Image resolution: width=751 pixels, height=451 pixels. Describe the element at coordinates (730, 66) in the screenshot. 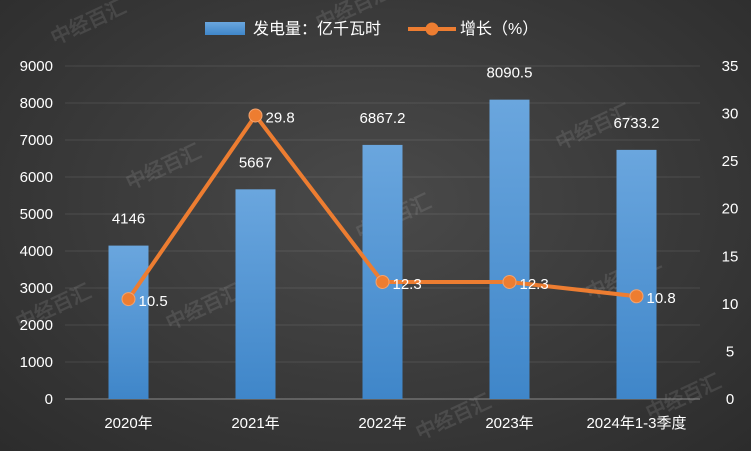

I see `right-axis-tick-label: 35` at that location.